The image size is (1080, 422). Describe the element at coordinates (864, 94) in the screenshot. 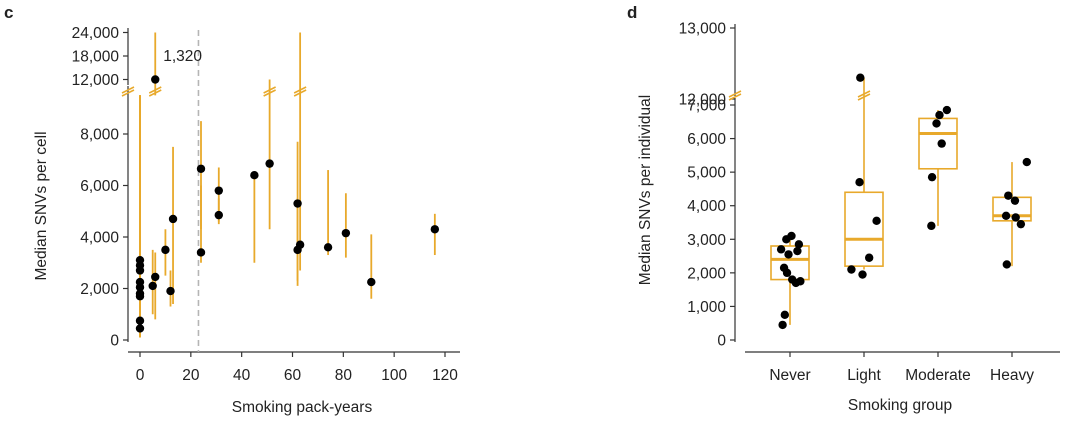

I see `whisker-break-mark` at that location.